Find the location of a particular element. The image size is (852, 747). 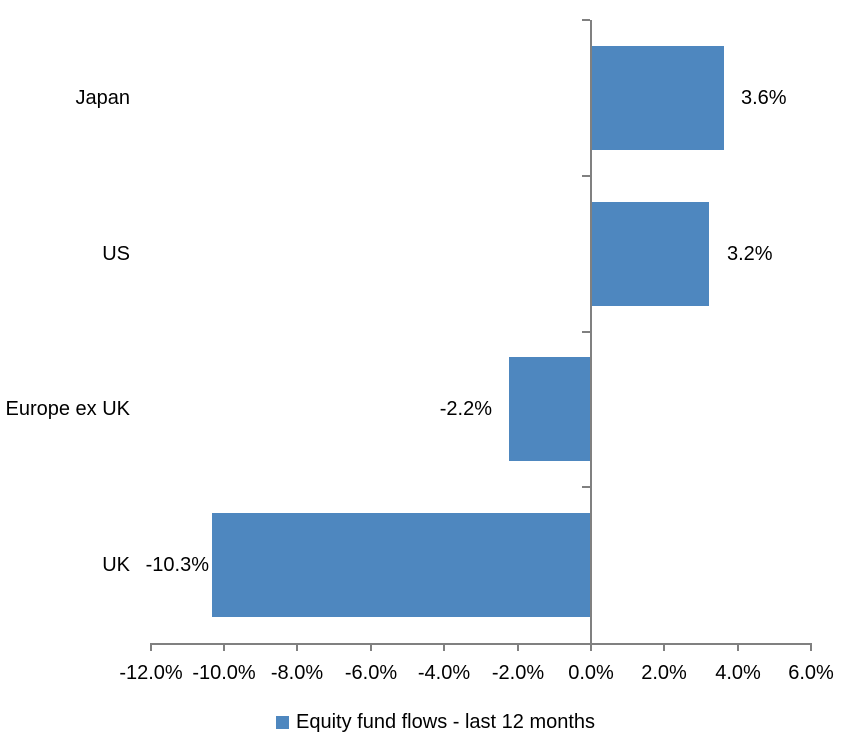

x-axis-tick-label: -8.0% is located at coordinates (297, 673).